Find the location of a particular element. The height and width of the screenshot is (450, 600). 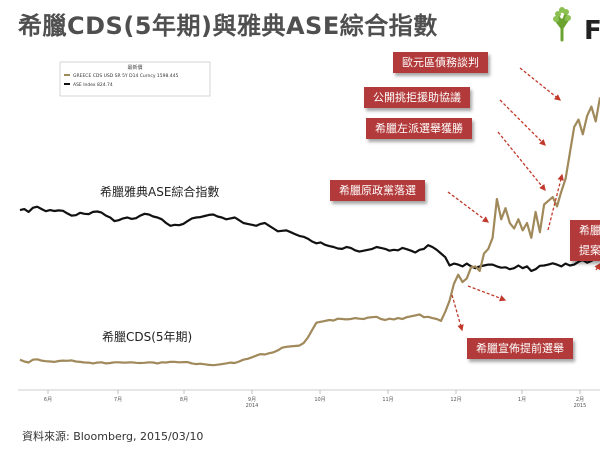

x-tick-label: 2015 is located at coordinates (580, 406).